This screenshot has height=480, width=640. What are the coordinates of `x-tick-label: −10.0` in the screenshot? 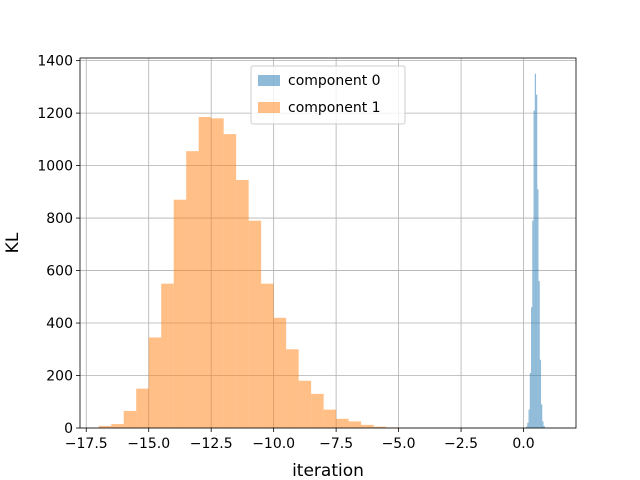 It's located at (273, 444).